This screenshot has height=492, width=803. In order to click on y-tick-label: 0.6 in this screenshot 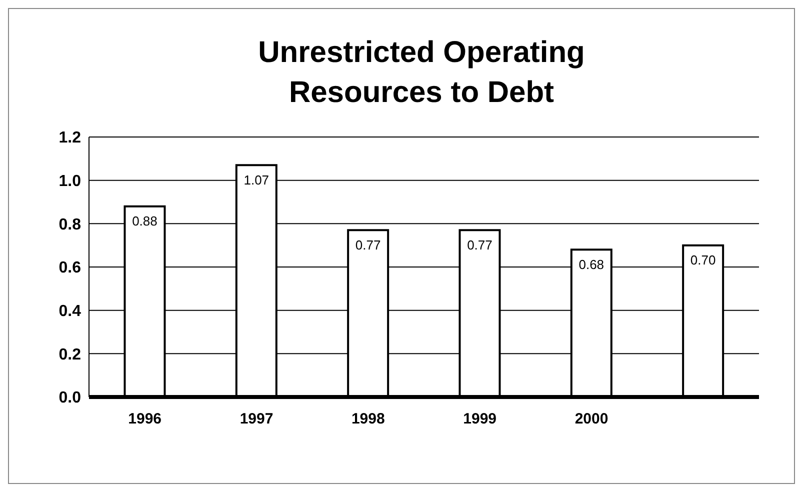, I will do `click(70, 268)`.